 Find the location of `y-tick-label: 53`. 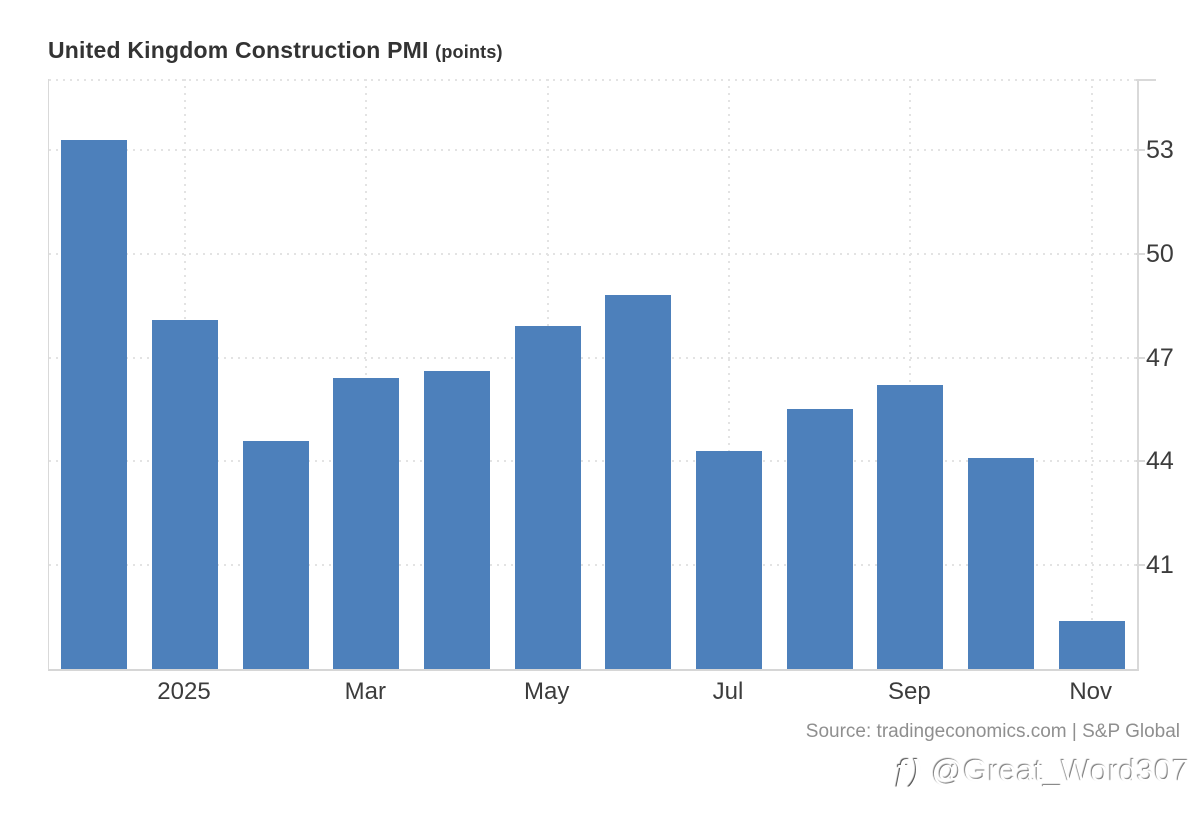

y-tick-label: 53 is located at coordinates (1160, 149).